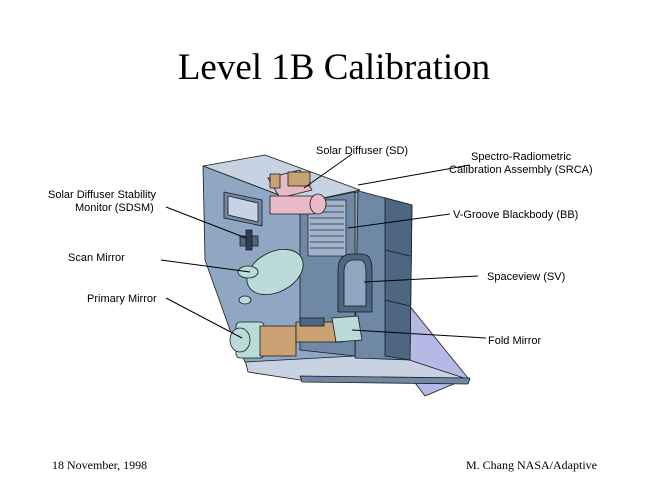 Image resolution: width=668 pixels, height=496 pixels. I want to click on primary-mirror, so click(263, 340).